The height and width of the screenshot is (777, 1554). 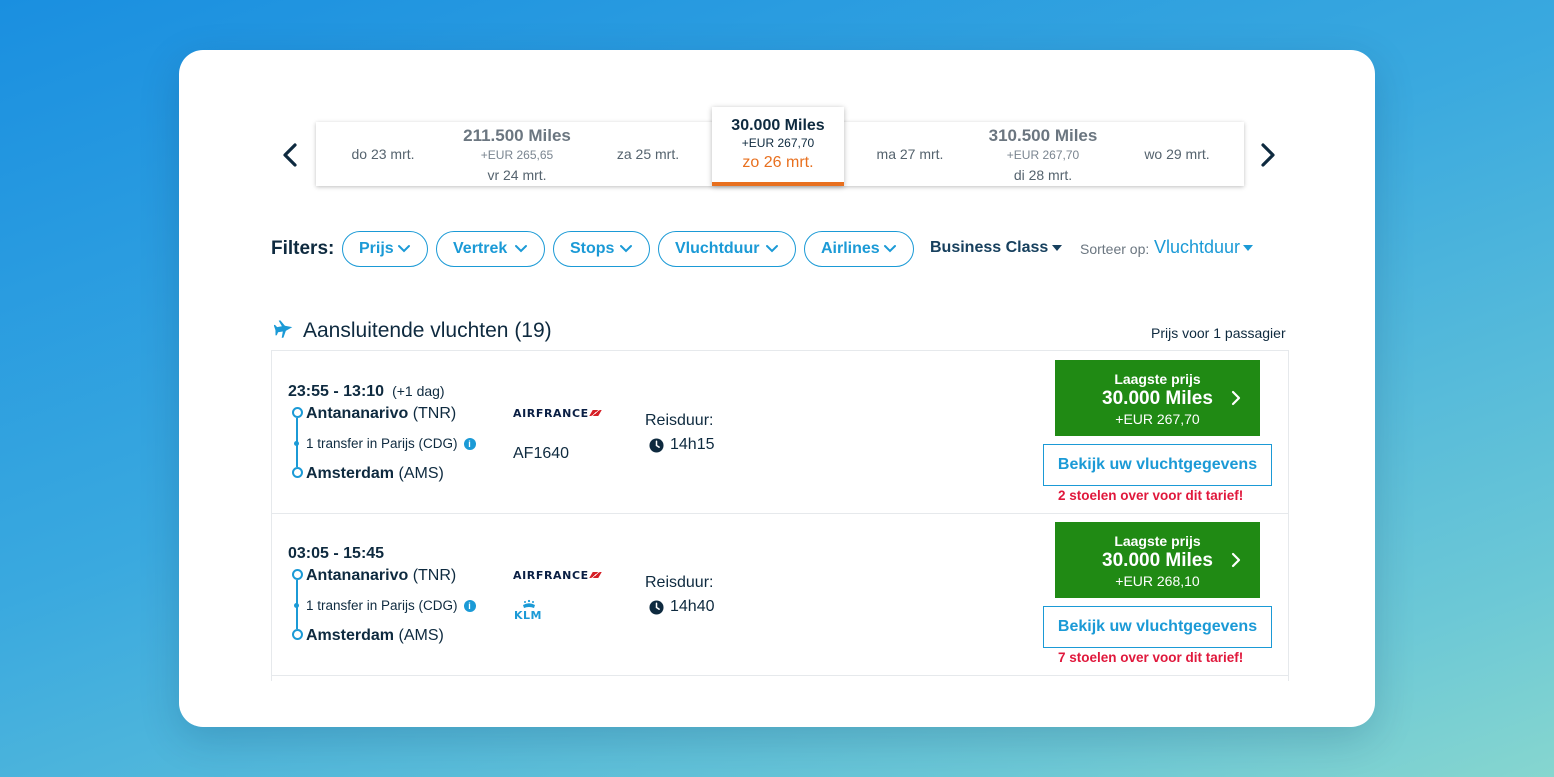 What do you see at coordinates (1043, 135) in the screenshot?
I see `date-miles: 310.500 Miles` at bounding box center [1043, 135].